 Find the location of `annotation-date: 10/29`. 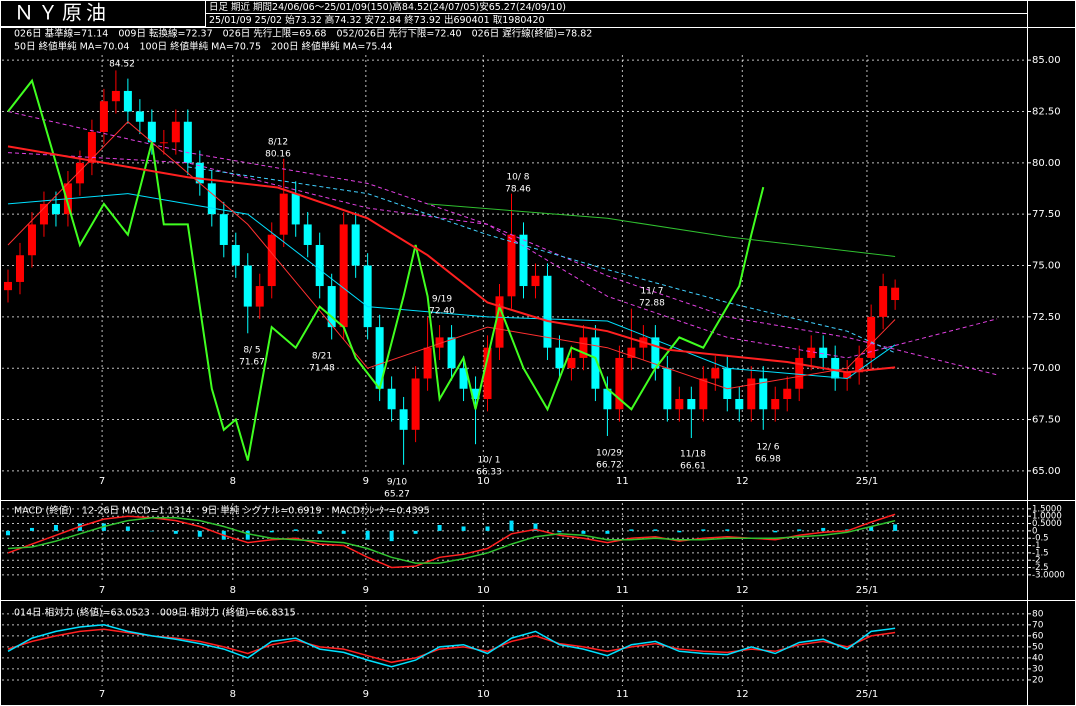

annotation-date: 10/29 is located at coordinates (609, 454).